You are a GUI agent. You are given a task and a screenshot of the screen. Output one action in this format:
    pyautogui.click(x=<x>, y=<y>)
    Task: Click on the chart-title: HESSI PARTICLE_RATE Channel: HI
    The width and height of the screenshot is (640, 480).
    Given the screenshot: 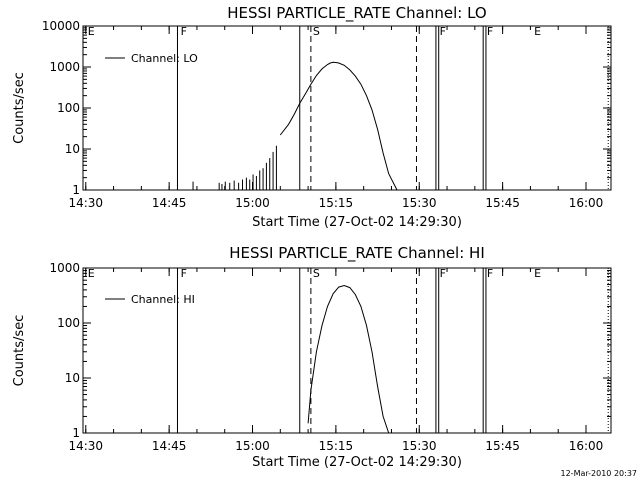 What is the action you would take?
    pyautogui.click(x=357, y=253)
    